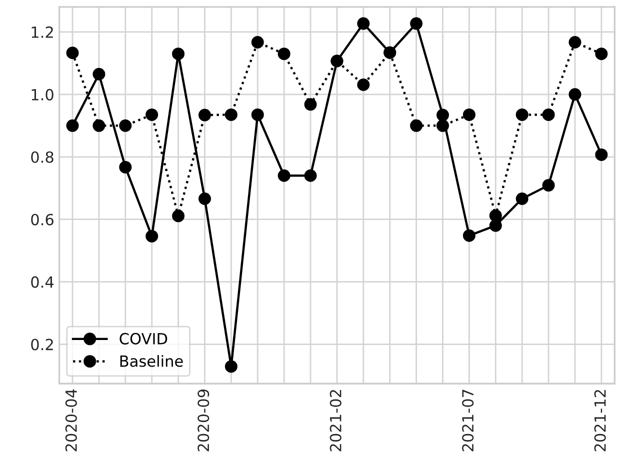 This screenshot has height=465, width=624. I want to click on x-tick-label: 2021-07, so click(468, 421).